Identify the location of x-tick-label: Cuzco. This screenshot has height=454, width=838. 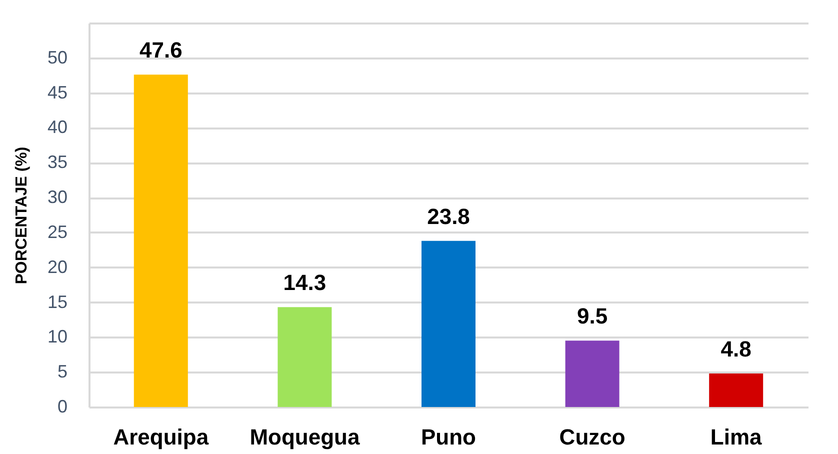
(592, 437).